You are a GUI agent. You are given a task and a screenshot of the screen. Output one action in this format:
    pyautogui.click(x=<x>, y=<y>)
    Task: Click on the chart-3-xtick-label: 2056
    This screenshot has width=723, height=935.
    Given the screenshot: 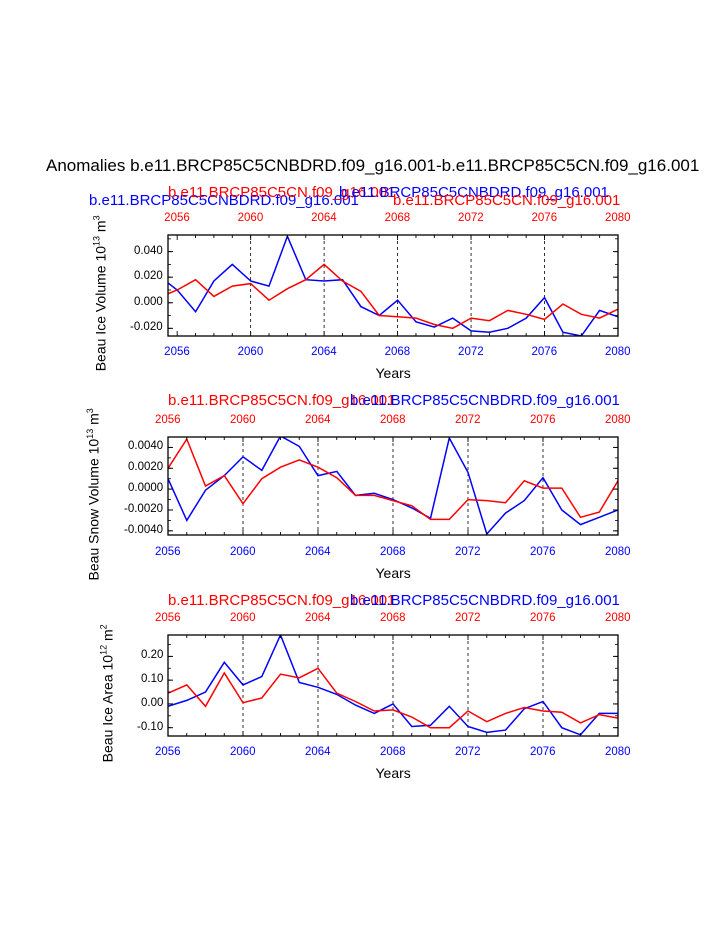 What is the action you would take?
    pyautogui.click(x=168, y=752)
    